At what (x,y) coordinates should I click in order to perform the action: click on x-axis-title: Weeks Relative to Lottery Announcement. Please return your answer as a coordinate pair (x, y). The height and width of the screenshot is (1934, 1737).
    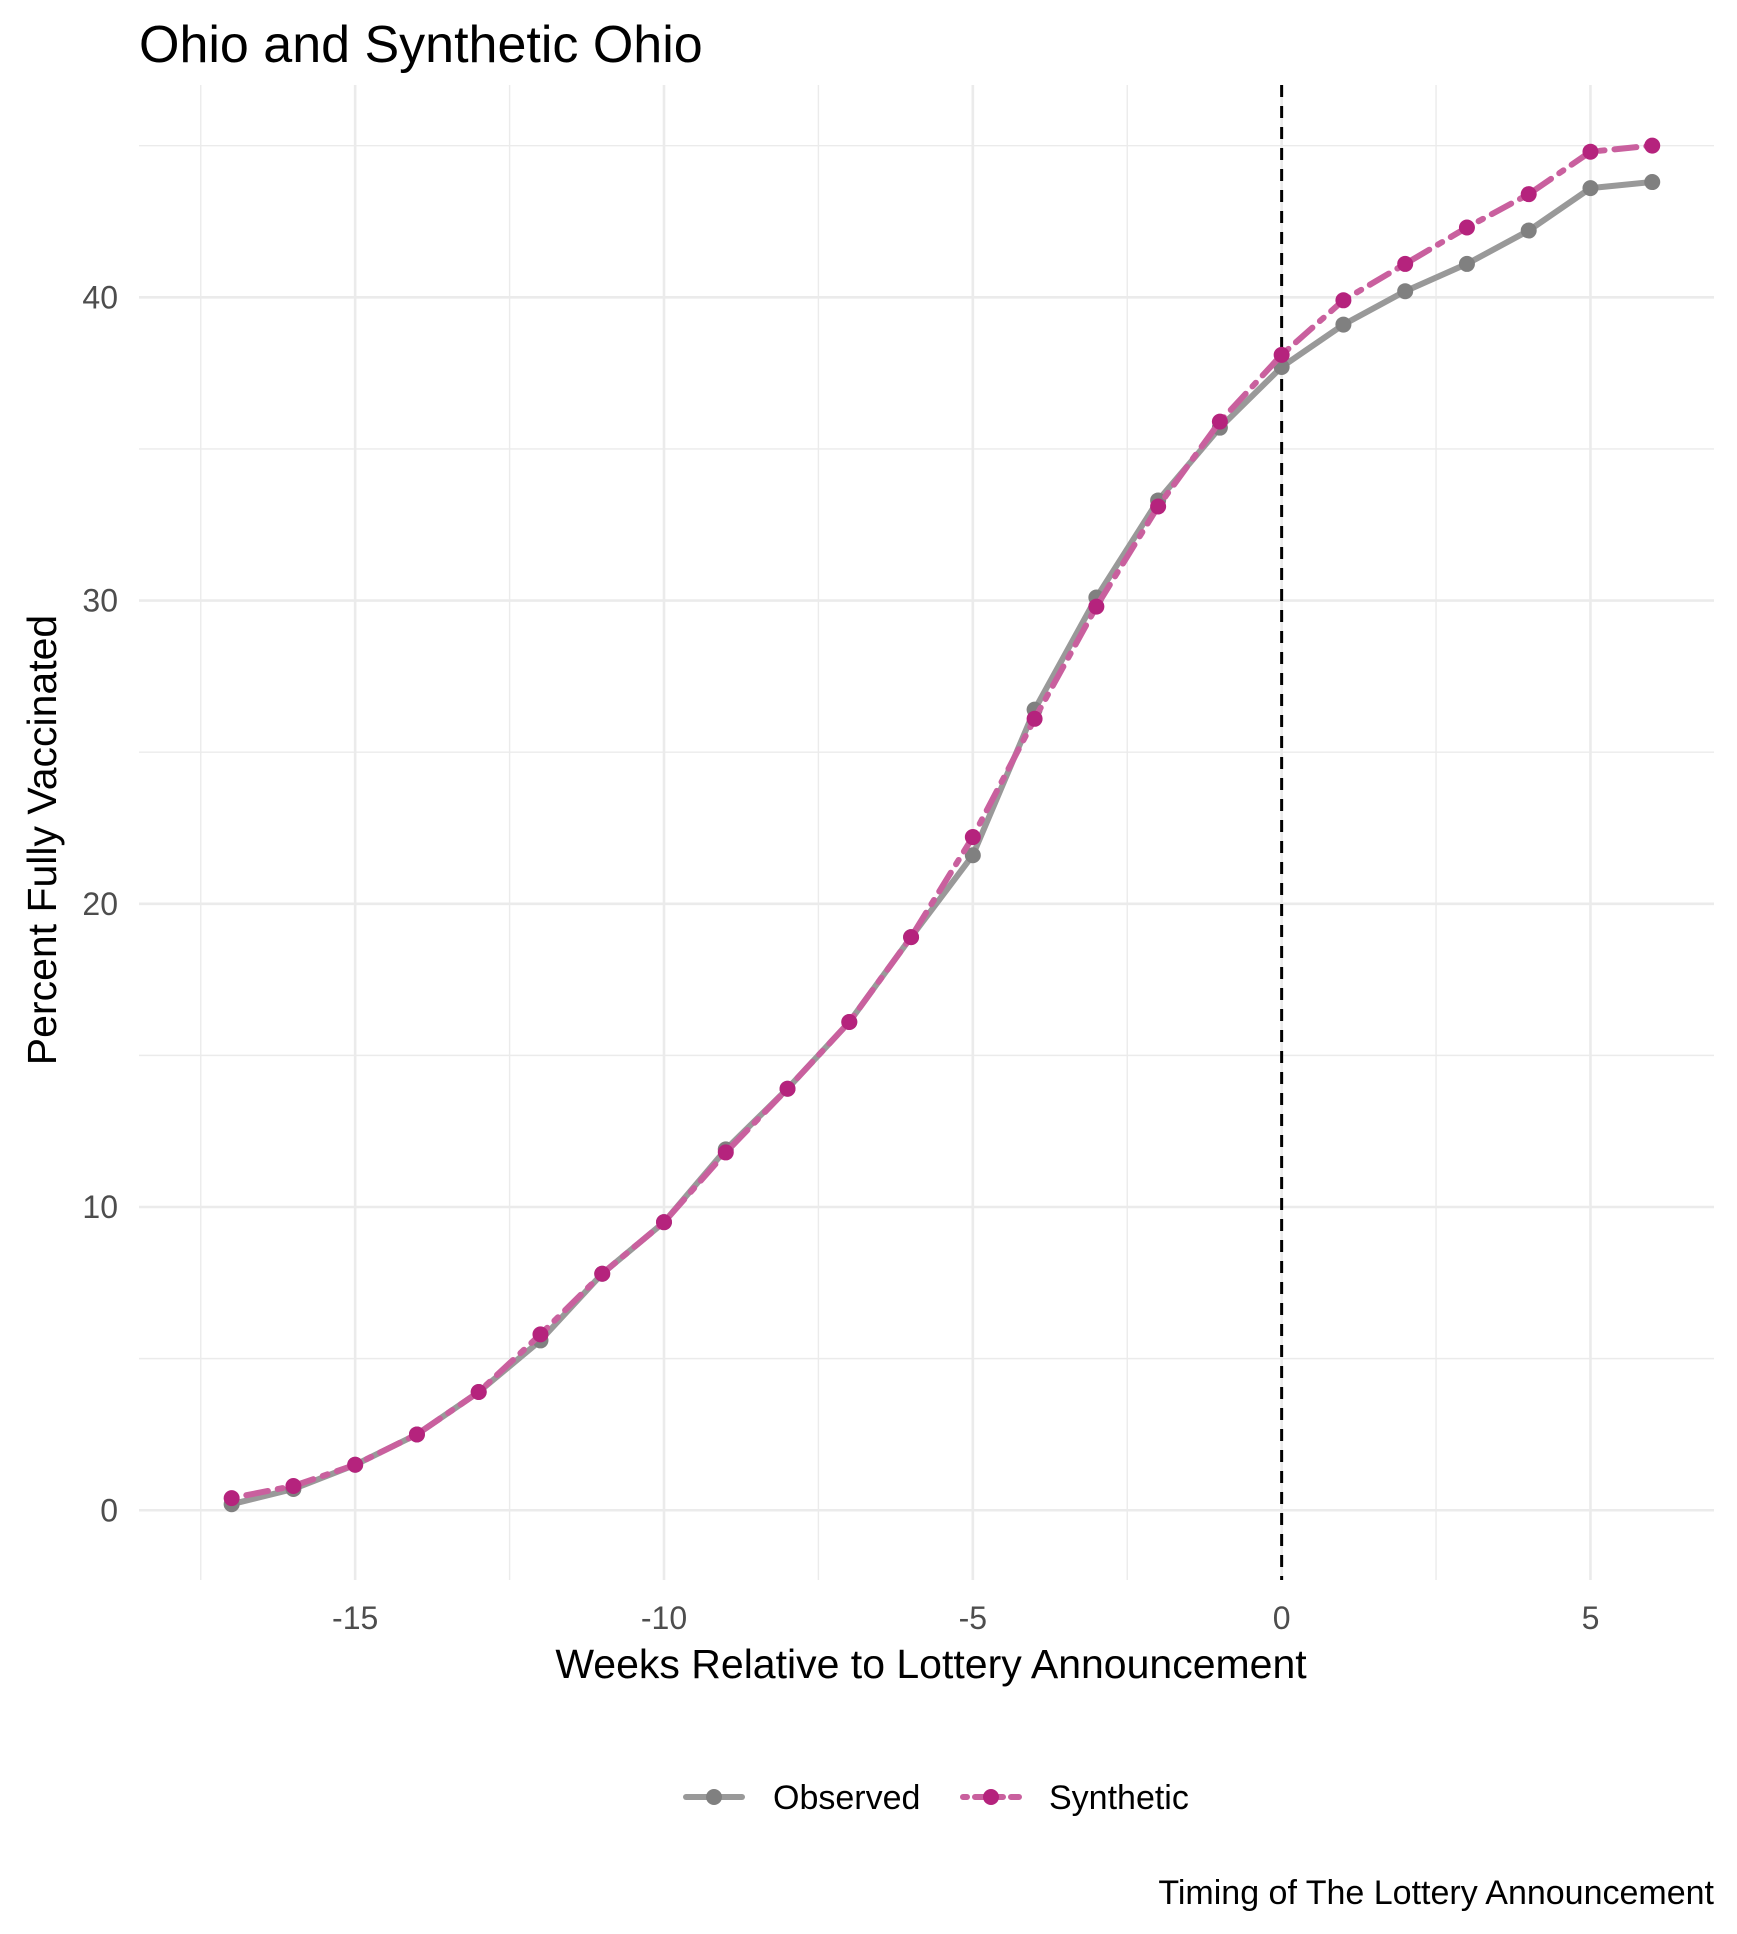
    Looking at the image, I should click on (931, 1664).